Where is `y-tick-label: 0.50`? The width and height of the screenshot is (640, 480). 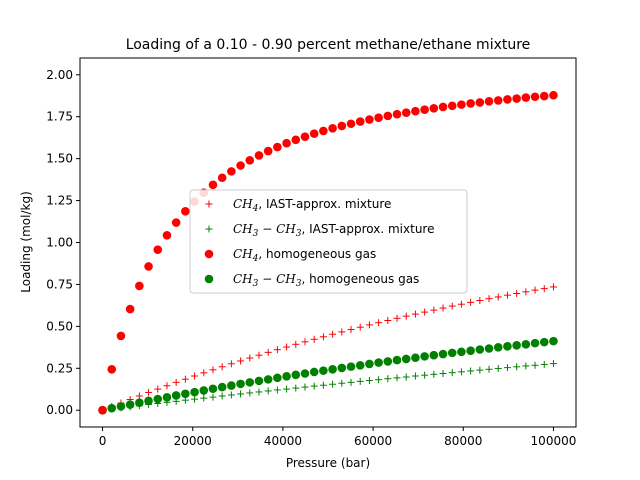 y-tick-label: 0.50 is located at coordinates (59, 326).